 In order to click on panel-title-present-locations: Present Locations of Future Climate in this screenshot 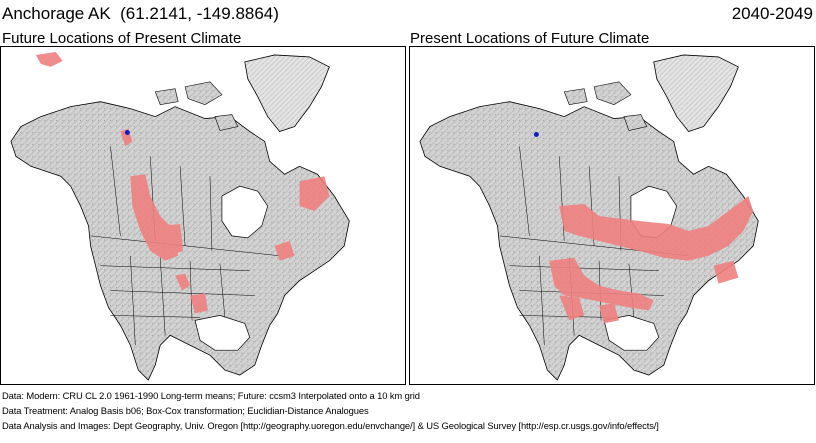, I will do `click(530, 38)`.